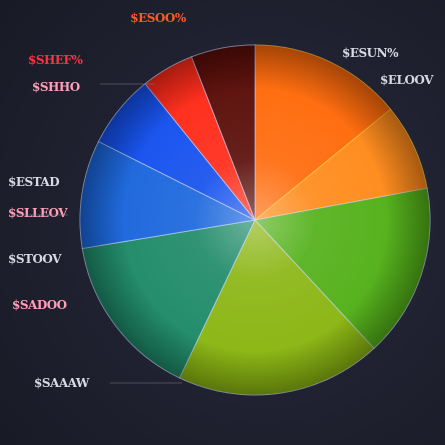  I want to click on slice-label-6: $ESTAD, so click(33, 182).